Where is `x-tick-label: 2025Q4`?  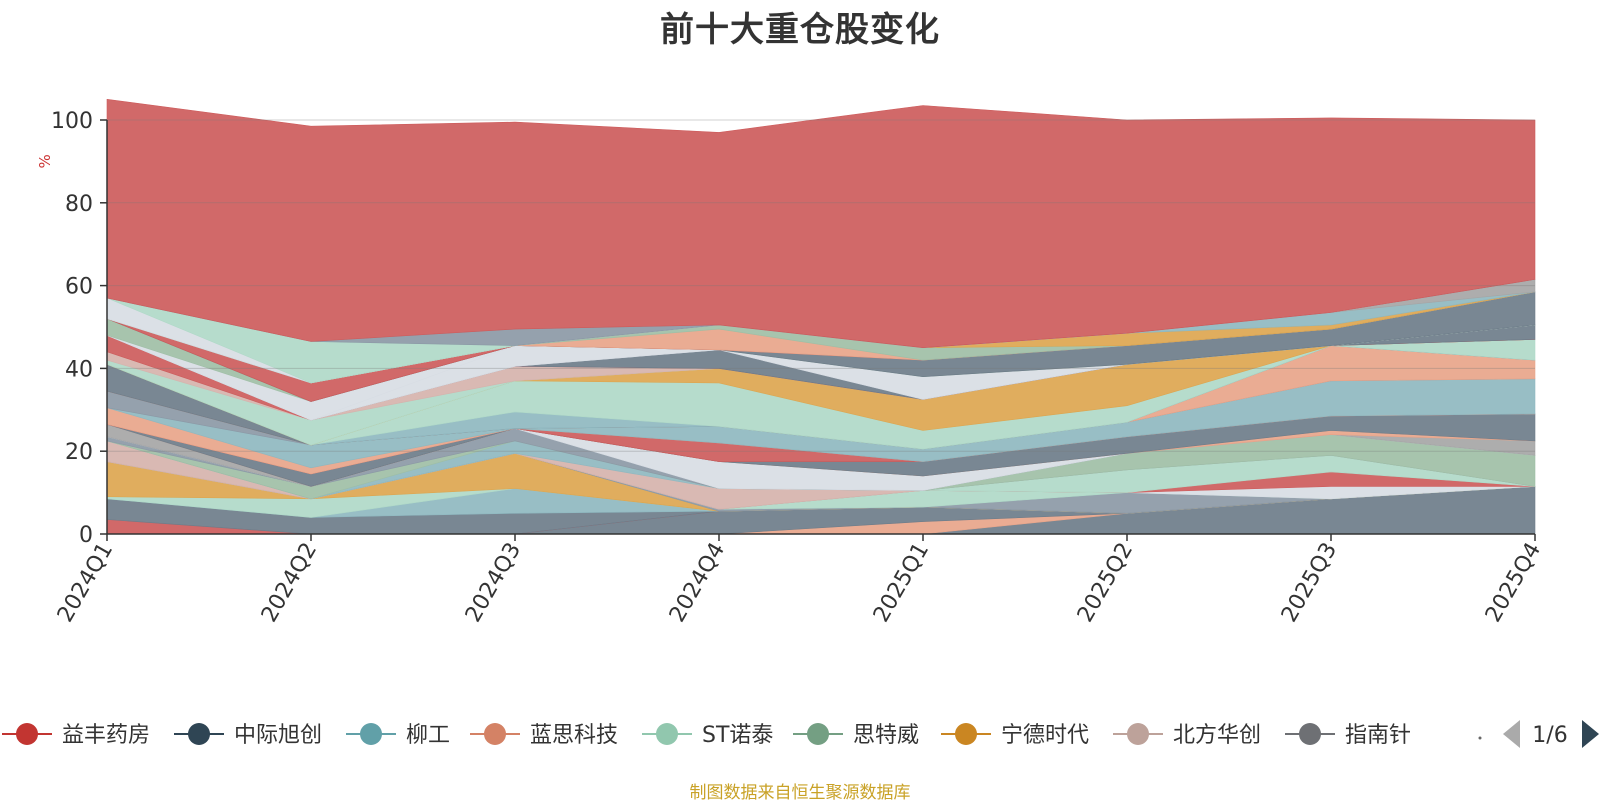
x-tick-label: 2025Q4 is located at coordinates (1513, 583).